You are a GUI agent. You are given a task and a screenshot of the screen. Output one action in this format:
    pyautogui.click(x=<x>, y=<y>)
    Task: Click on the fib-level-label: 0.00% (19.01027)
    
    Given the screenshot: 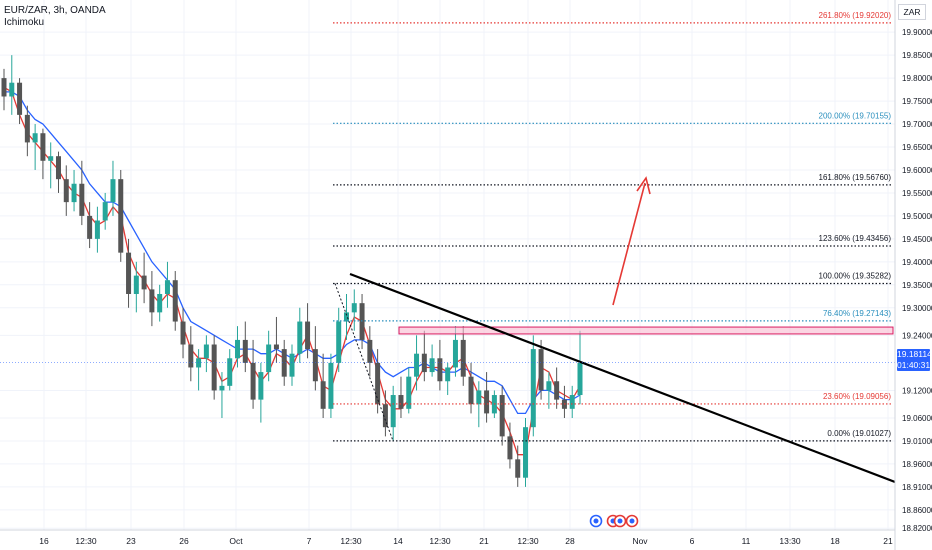 What is the action you would take?
    pyautogui.click(x=859, y=433)
    